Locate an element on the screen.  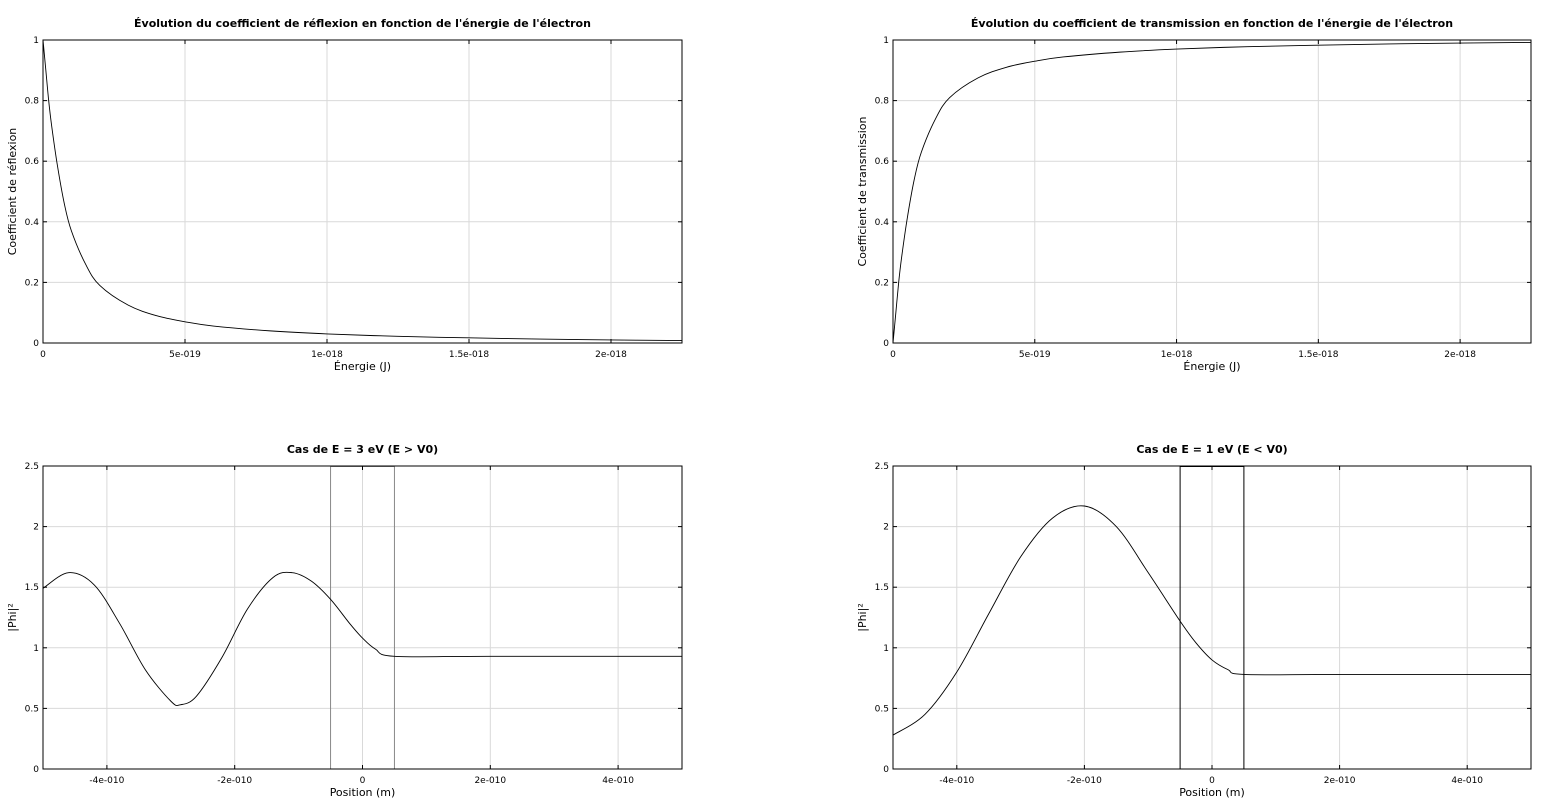
chart-title: Cas de E = 1 eV (E < V0) is located at coordinates (1211, 449).